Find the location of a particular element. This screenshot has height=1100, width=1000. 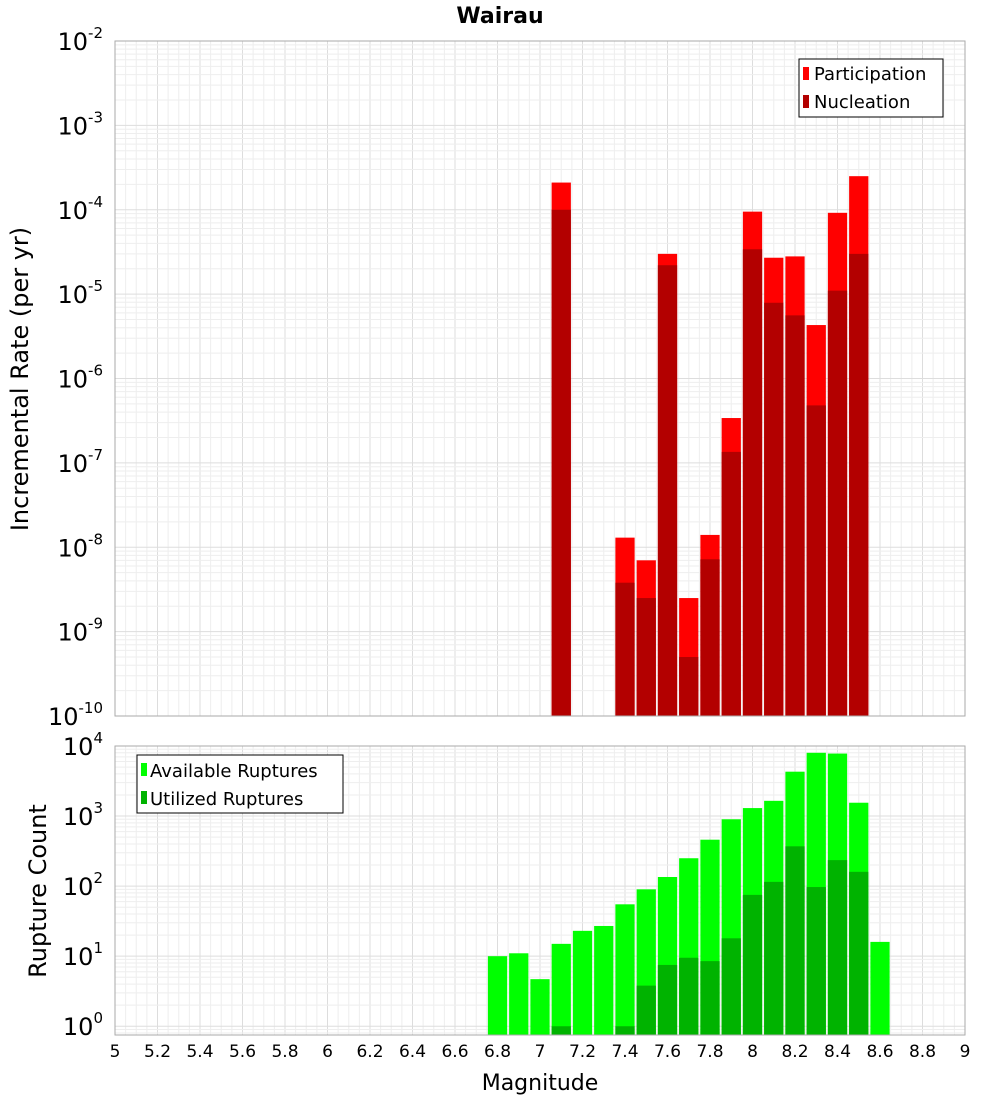

bottom-plot-bars is located at coordinates (688, 893).